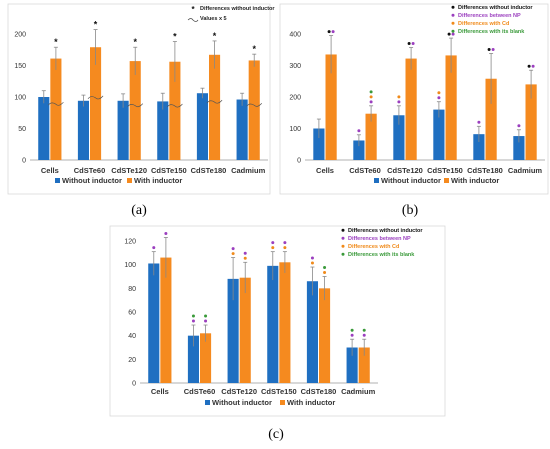 The width and height of the screenshot is (550, 449). I want to click on panel-label: (a), so click(139, 210).